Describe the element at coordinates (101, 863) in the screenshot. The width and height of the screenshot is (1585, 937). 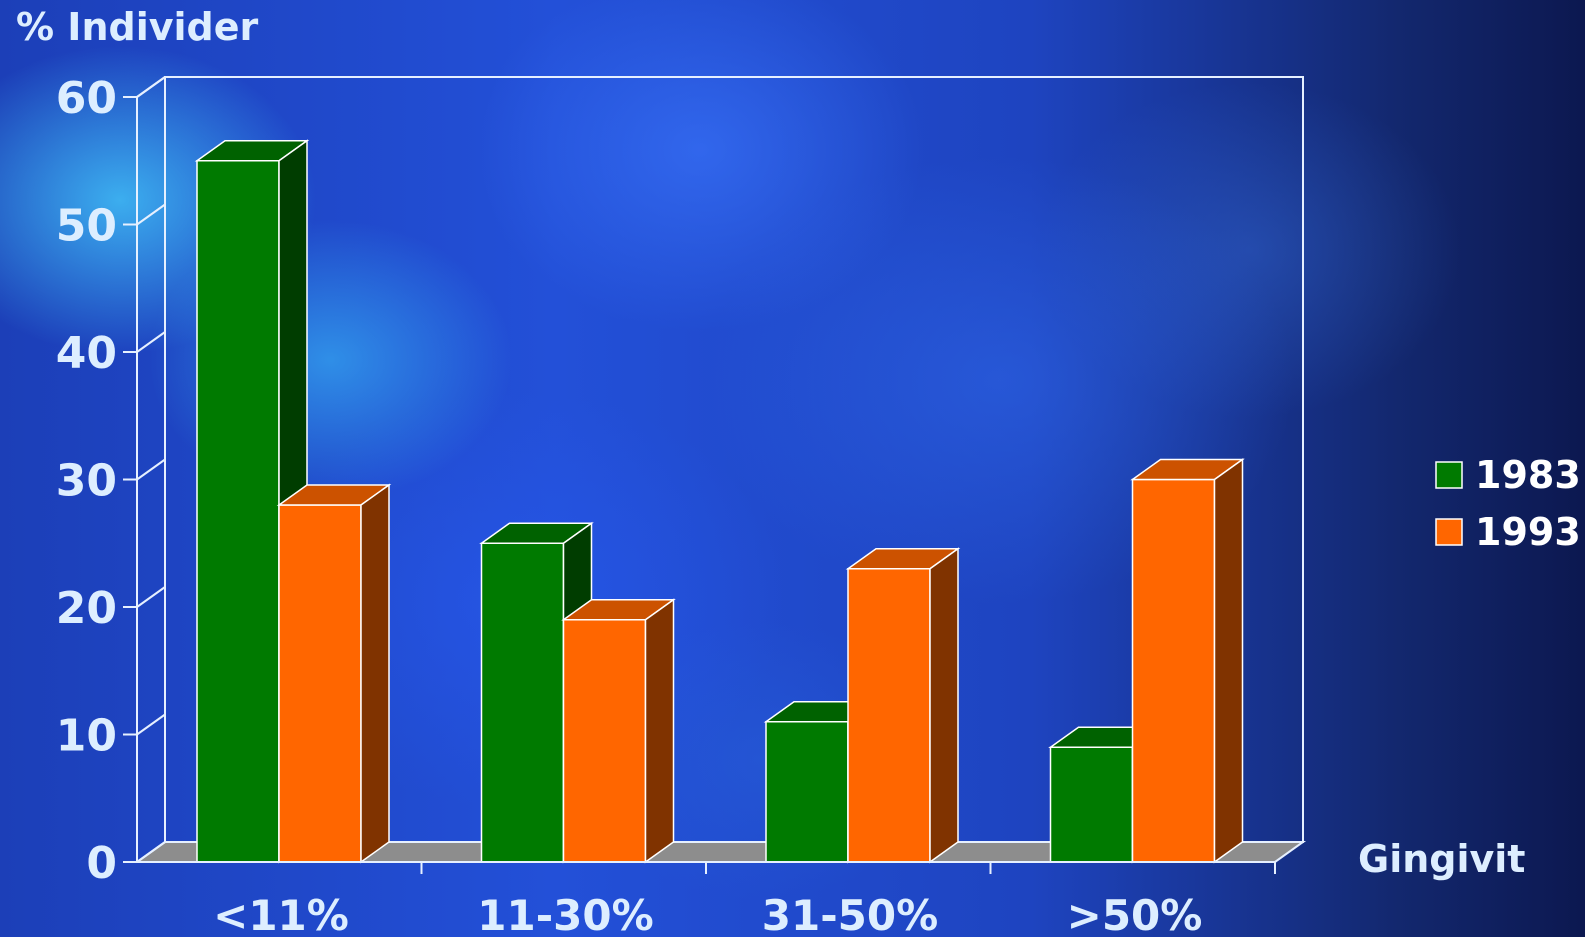
I see `y-tick-label: 0` at that location.